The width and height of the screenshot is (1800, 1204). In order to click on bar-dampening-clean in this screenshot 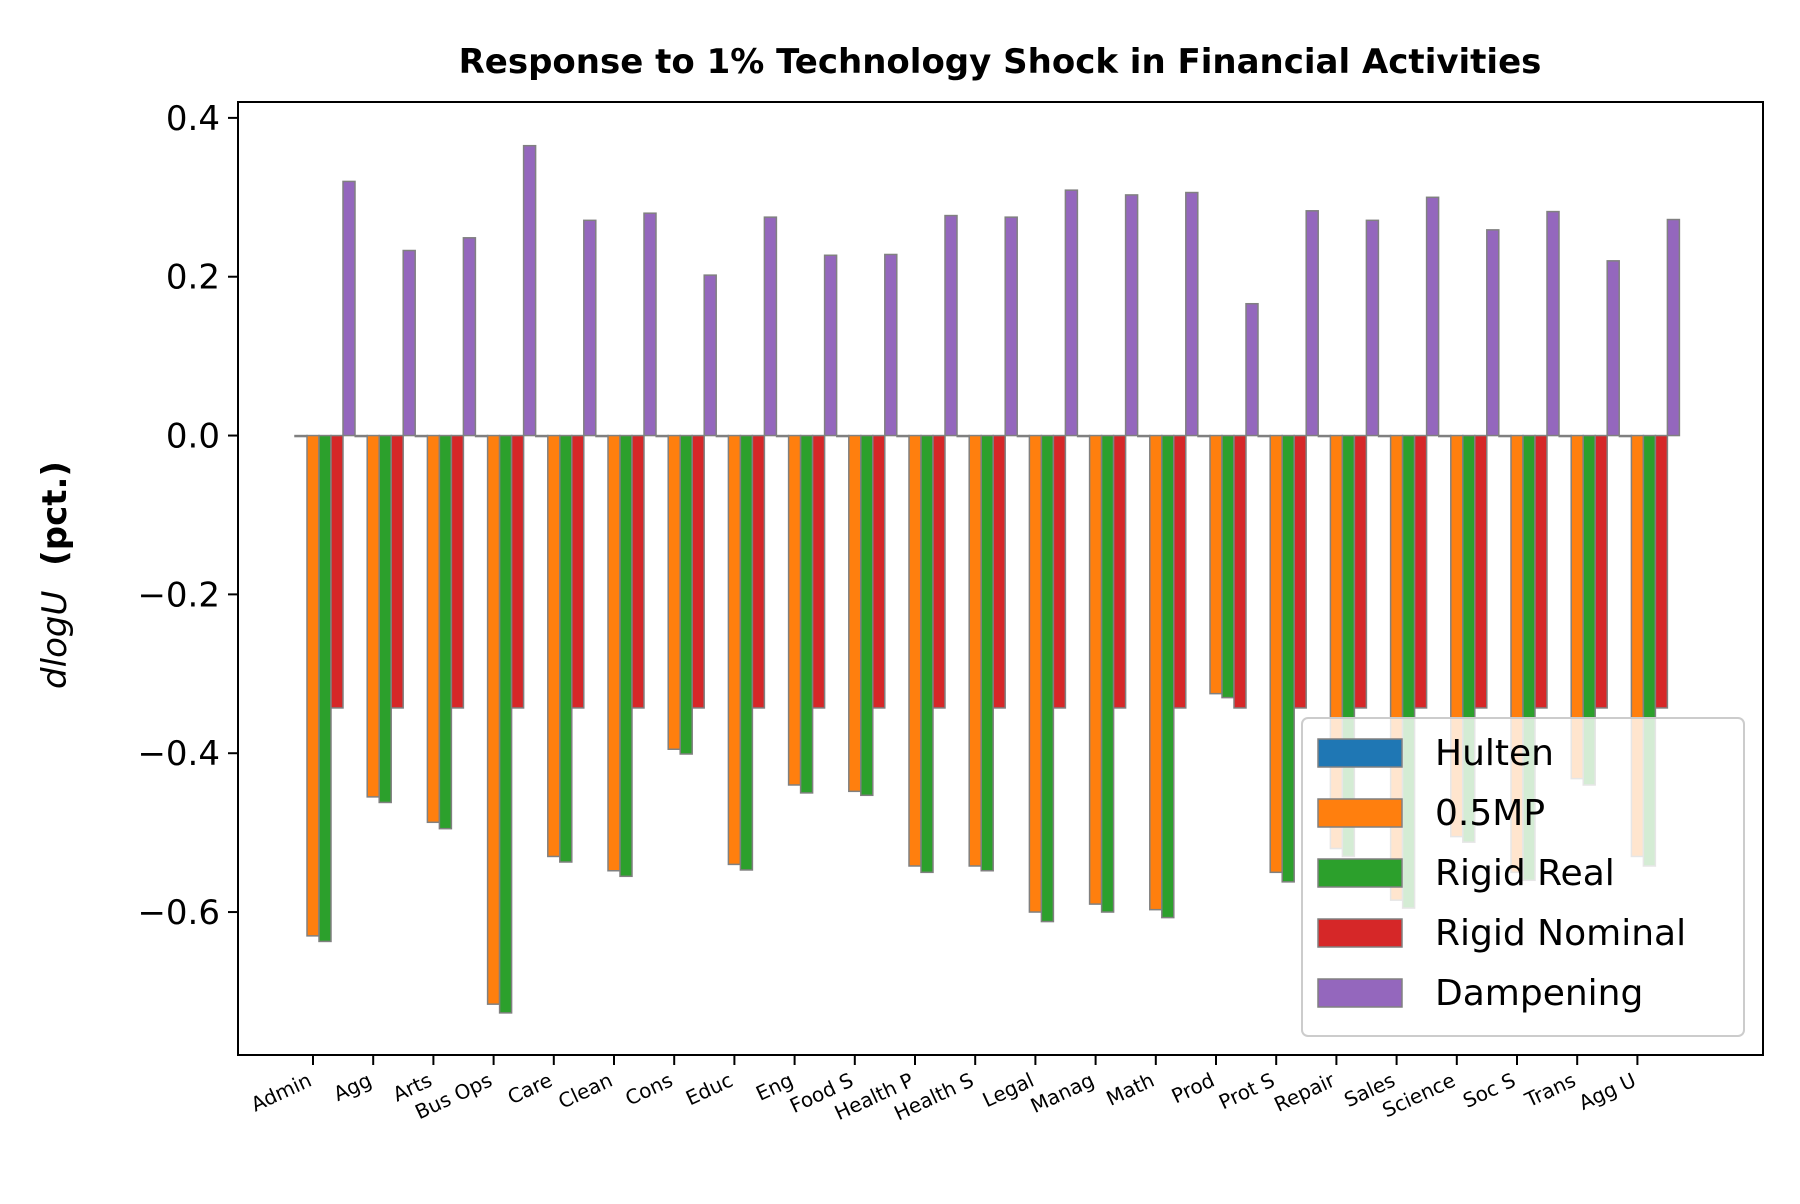, I will do `click(650, 324)`.